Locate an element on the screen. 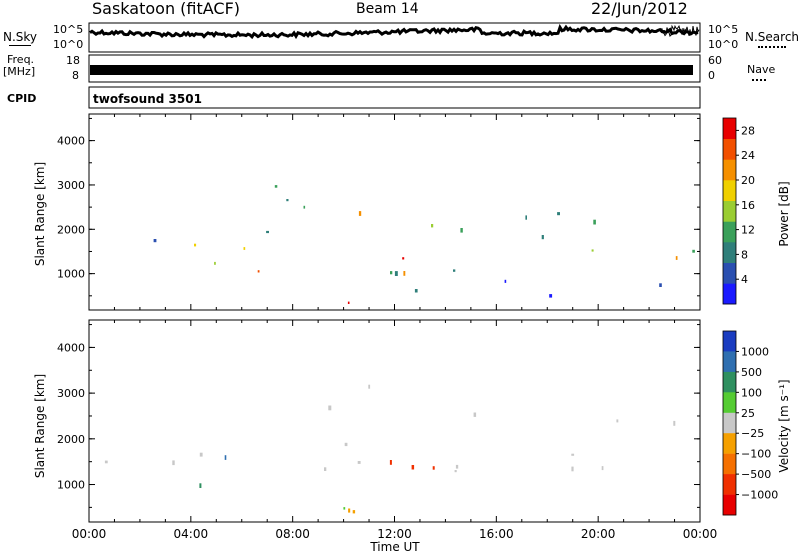 The image size is (800, 554). colorbar-tick-label: 20 is located at coordinates (748, 180).